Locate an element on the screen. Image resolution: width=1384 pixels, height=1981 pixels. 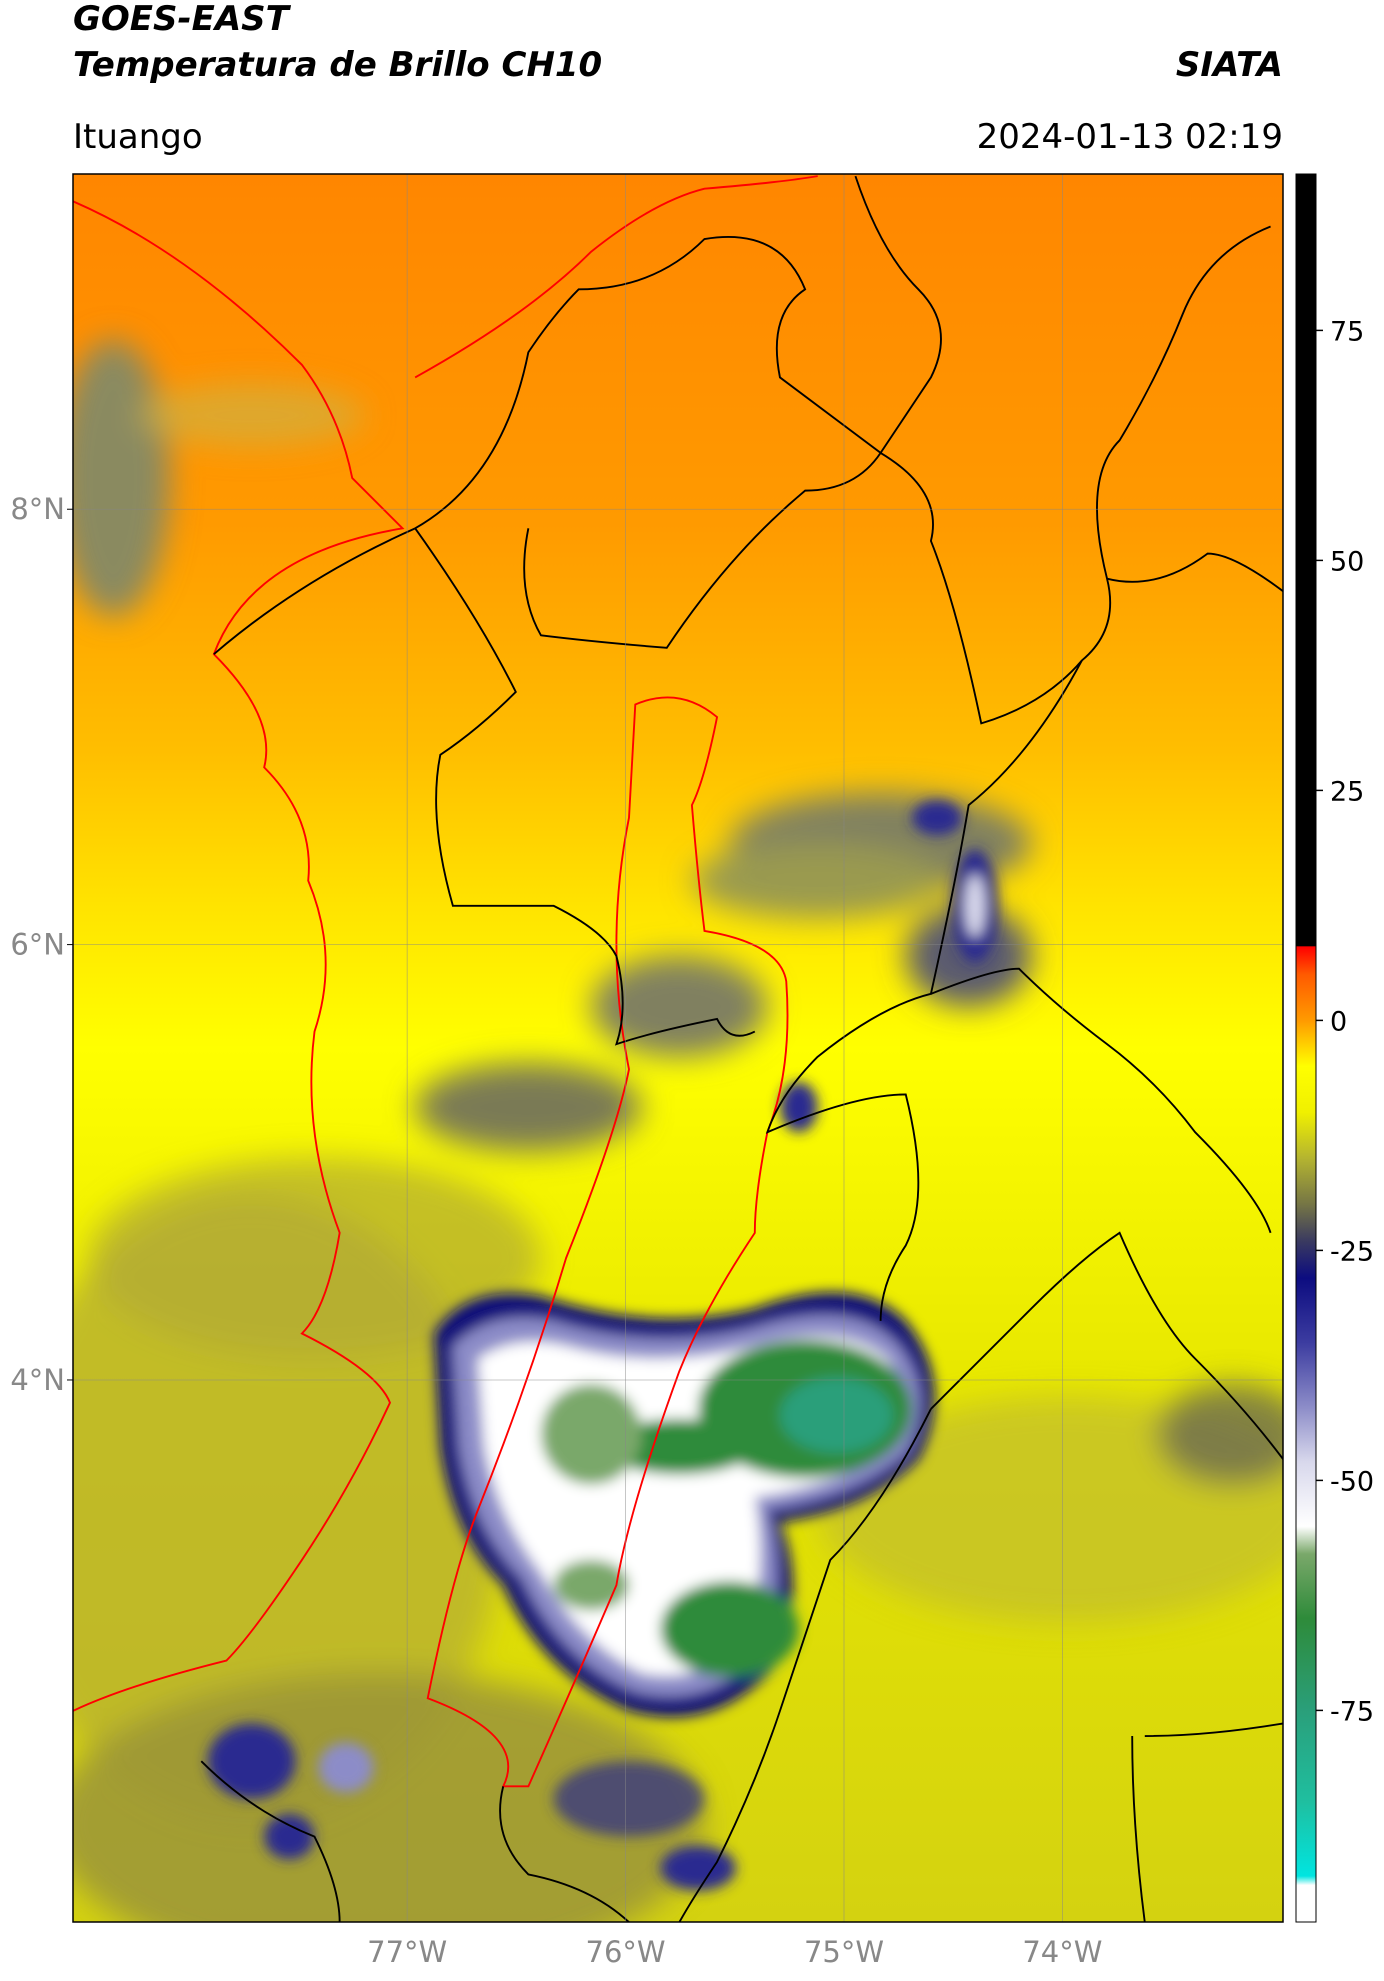
lon-tick-label: 75°W is located at coordinates (844, 1952).